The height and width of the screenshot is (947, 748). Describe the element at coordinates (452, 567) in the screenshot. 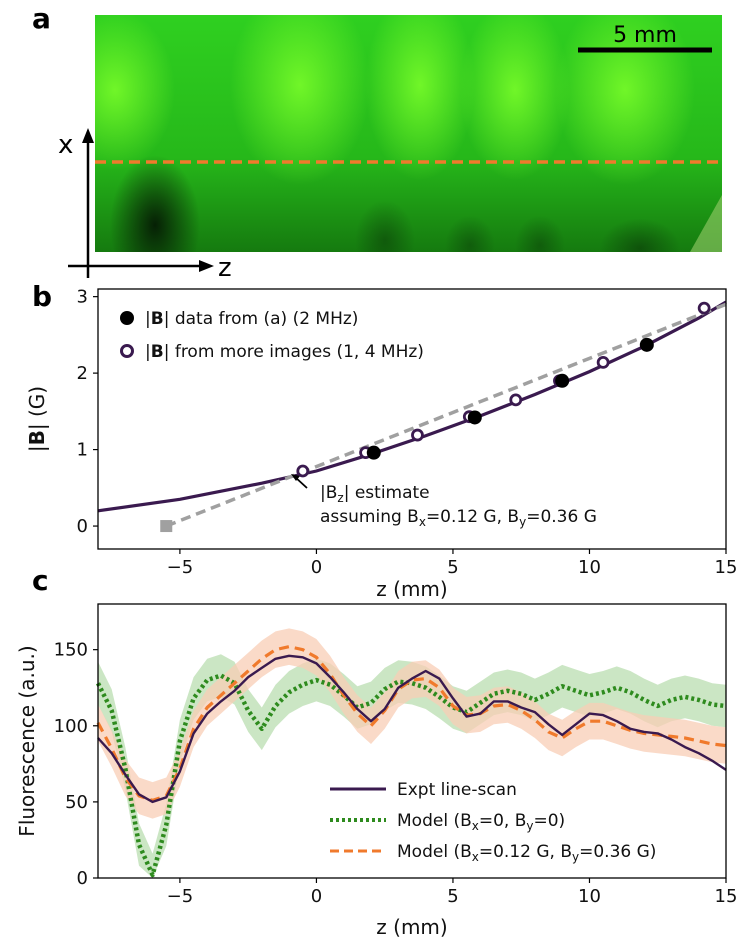

I see `chart-b-xtick-label: 5` at that location.